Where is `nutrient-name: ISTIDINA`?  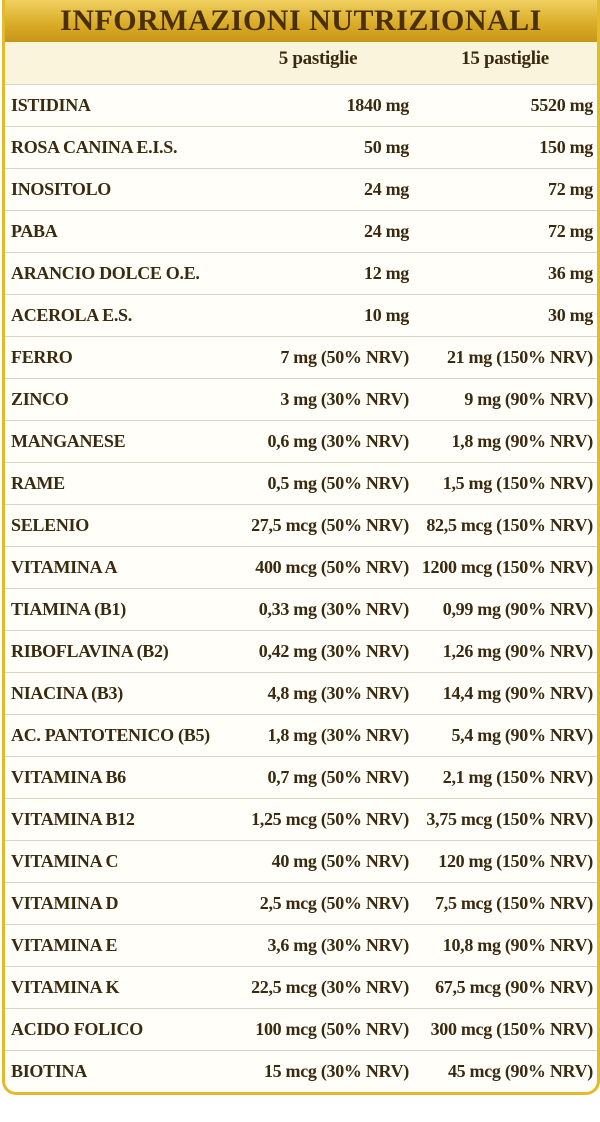
nutrient-name: ISTIDINA is located at coordinates (114, 105).